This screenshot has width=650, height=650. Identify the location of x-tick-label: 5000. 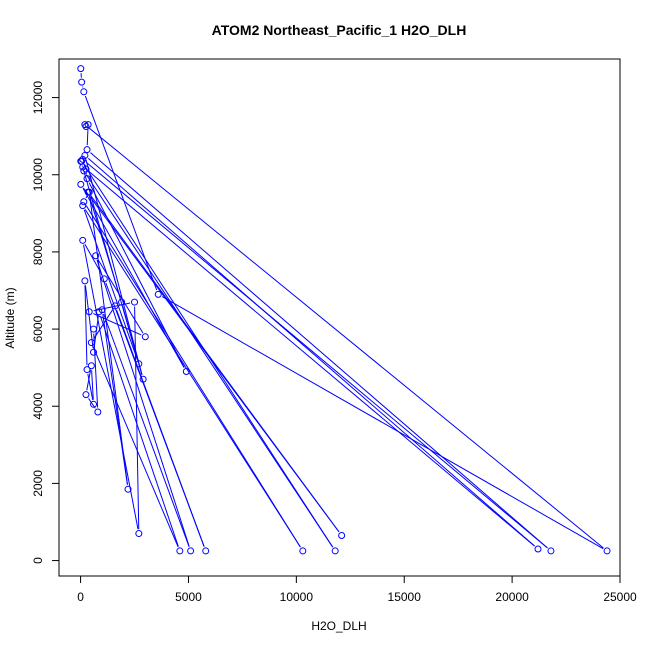
(188, 597).